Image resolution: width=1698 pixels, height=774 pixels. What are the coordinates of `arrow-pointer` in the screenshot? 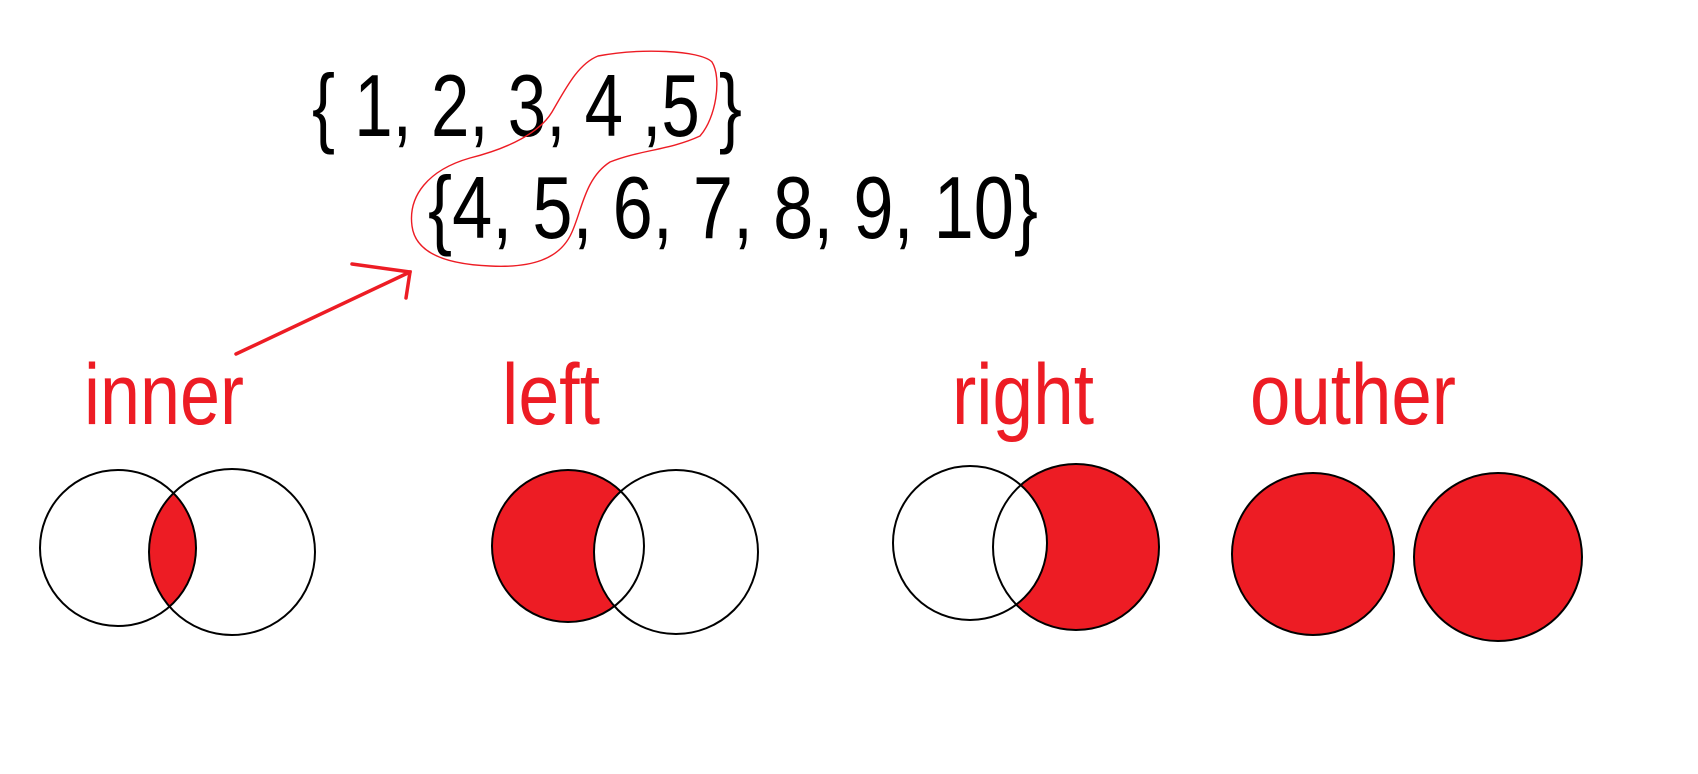 It's located at (323, 309).